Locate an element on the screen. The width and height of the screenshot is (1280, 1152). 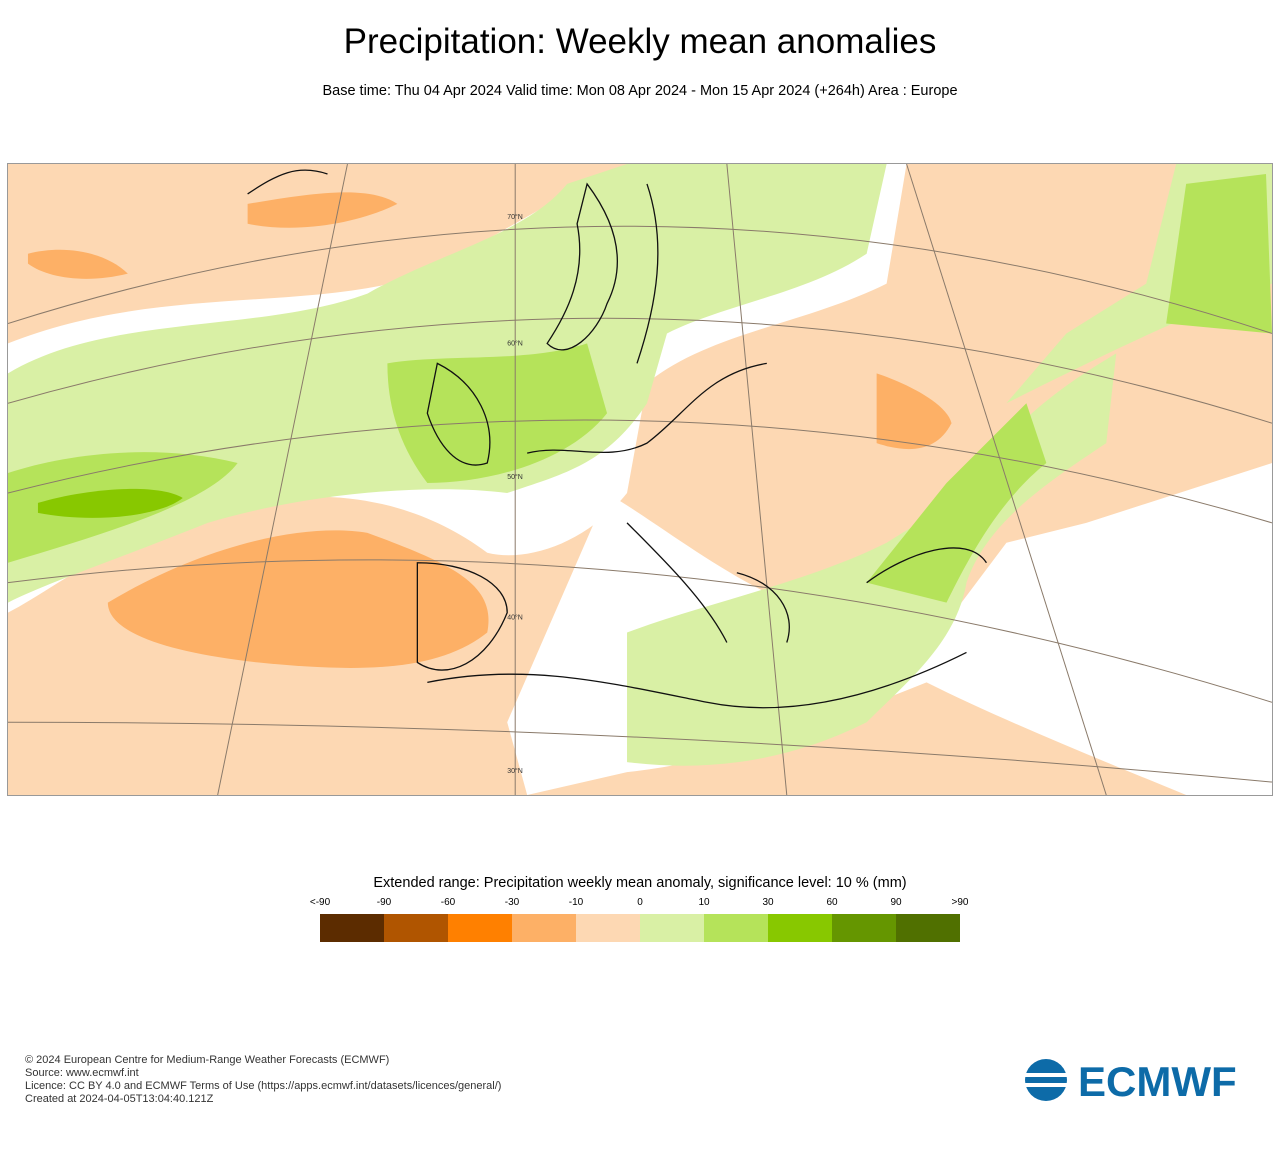
legend-tick: 60 is located at coordinates (832, 902).